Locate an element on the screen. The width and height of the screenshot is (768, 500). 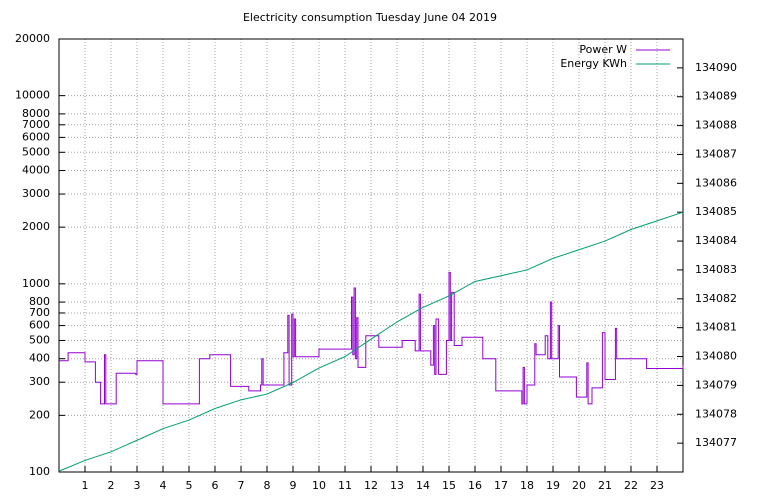
y-tick-label: 6000 is located at coordinates (36, 136).